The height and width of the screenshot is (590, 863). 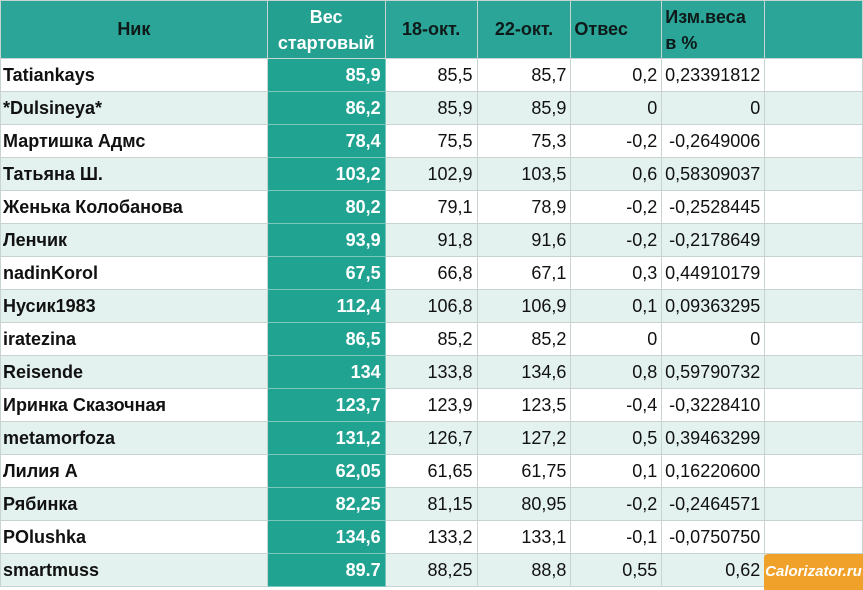 I want to click on cell-date1: 66,8, so click(x=431, y=273).